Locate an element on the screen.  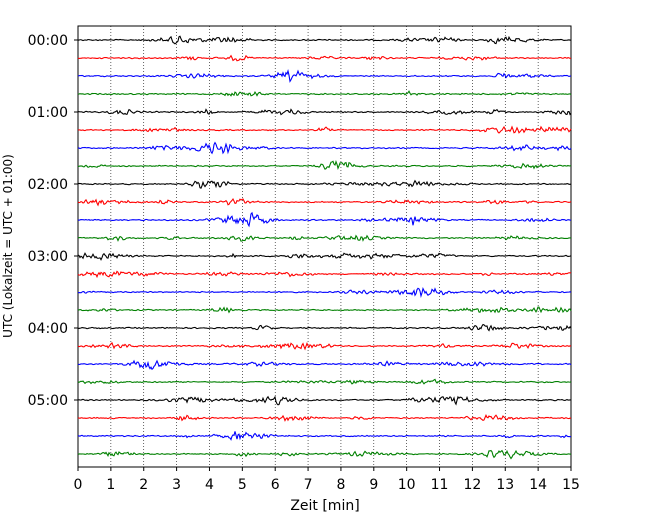
x-tick-label: 13 is located at coordinates (505, 485).